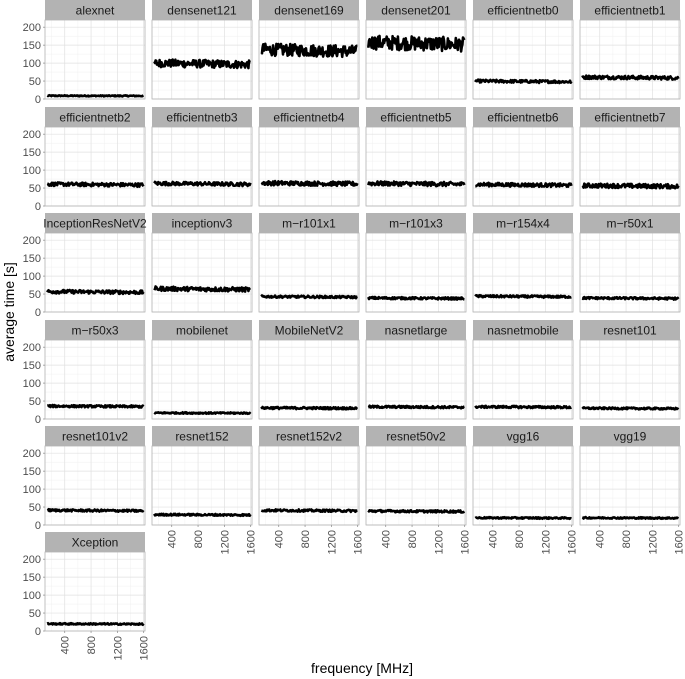  What do you see at coordinates (601, 539) in the screenshot?
I see `x-tick-label: 400` at bounding box center [601, 539].